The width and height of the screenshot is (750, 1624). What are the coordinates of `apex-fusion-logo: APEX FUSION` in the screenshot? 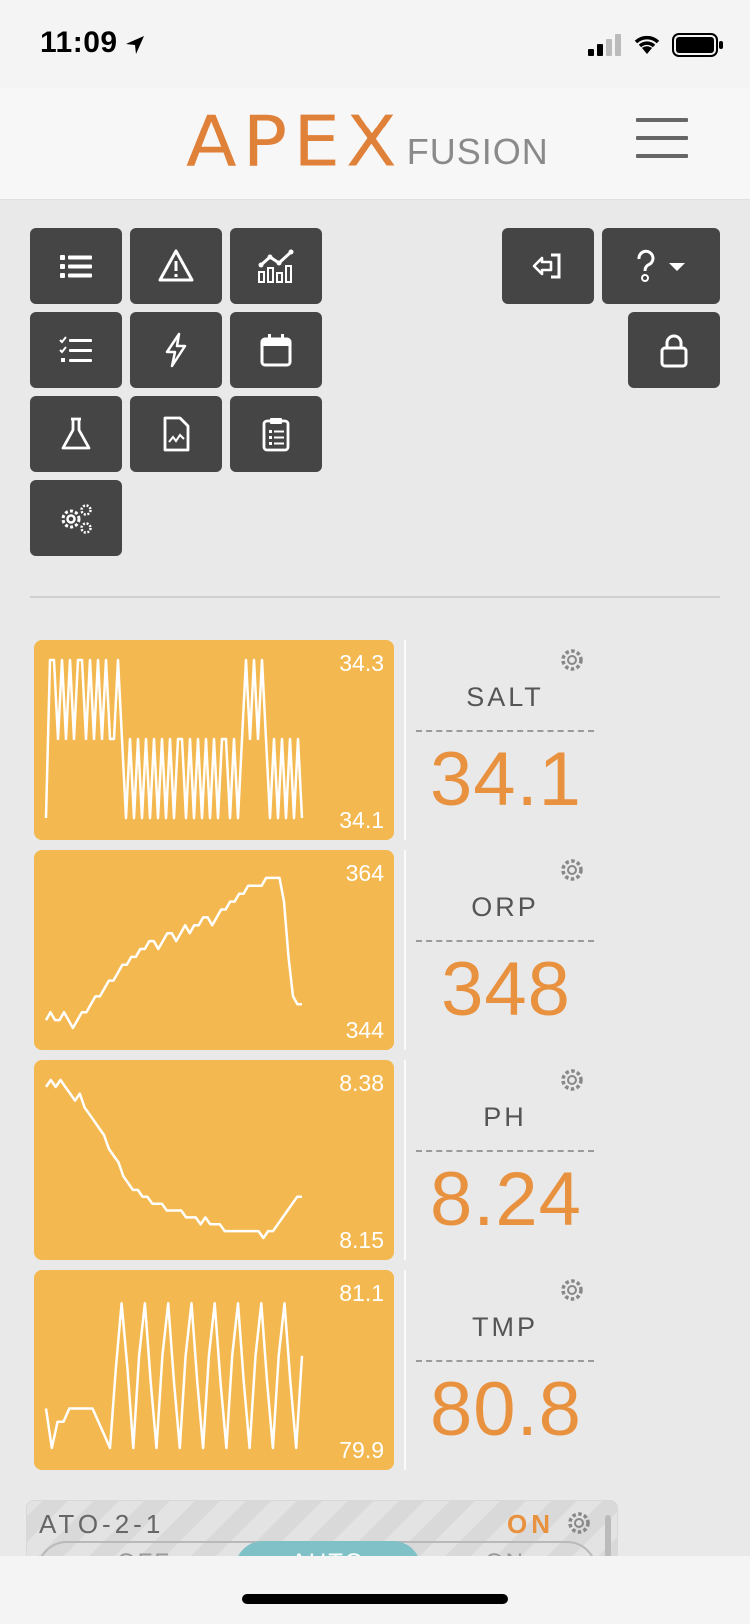 It's located at (367, 142).